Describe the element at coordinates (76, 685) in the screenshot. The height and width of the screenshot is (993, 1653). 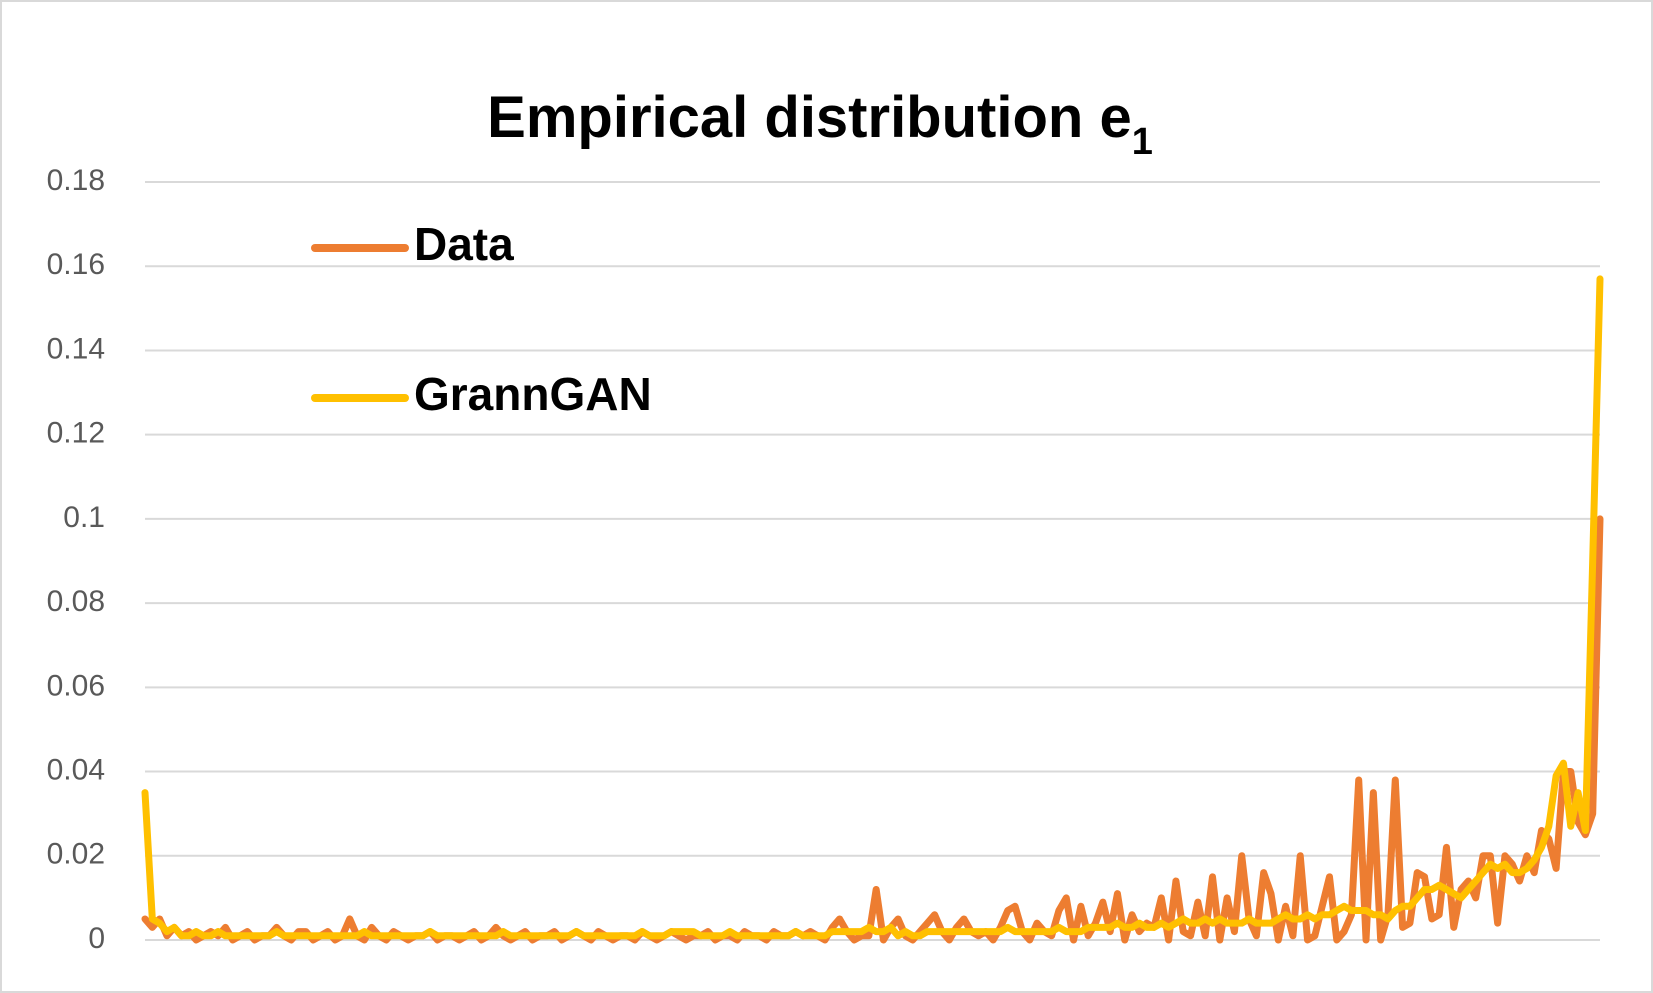
I see `y-tick-label: 0.06` at that location.